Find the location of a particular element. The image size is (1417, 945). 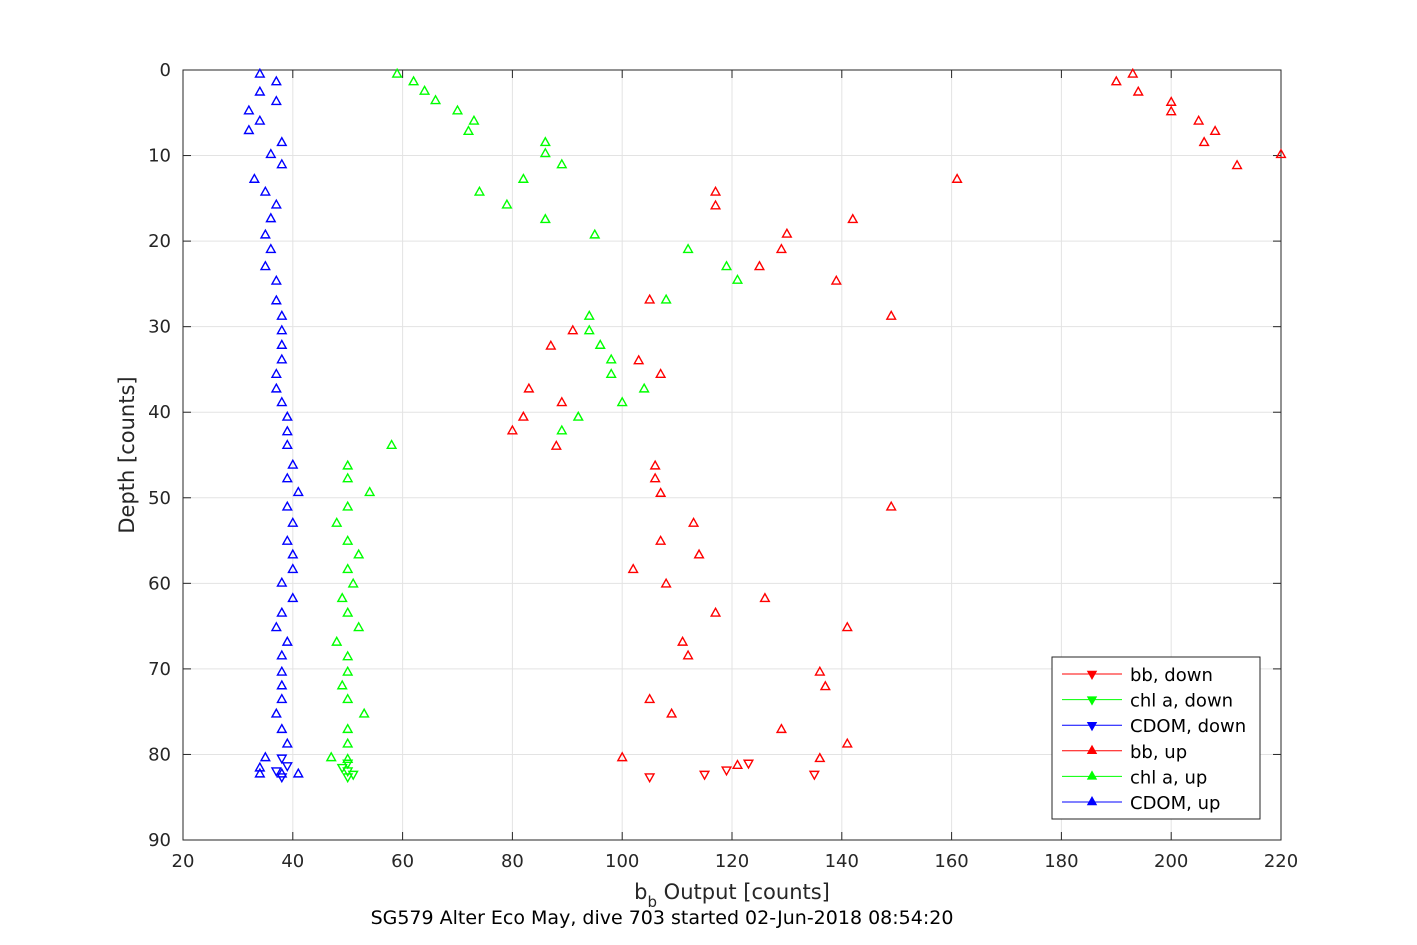

x-tick-label: 140 is located at coordinates (842, 861).